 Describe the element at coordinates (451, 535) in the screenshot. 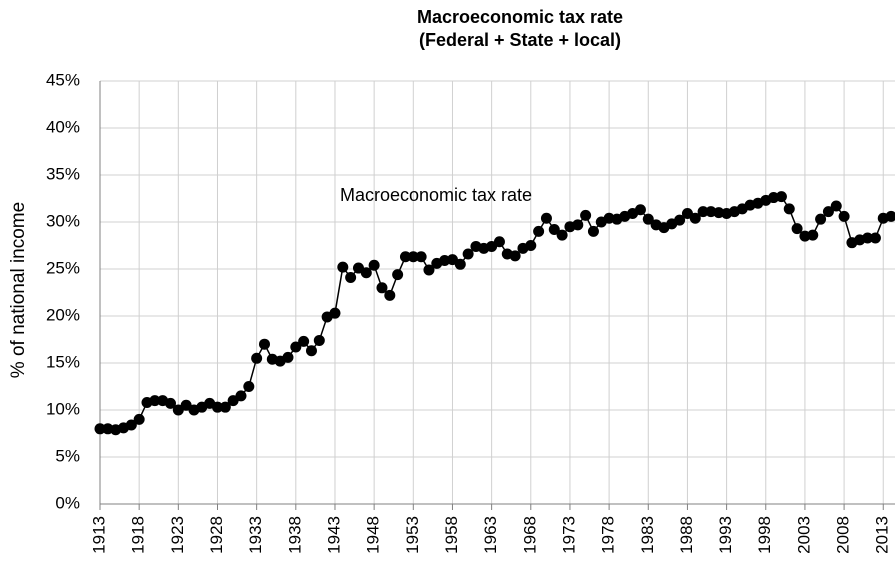

I see `x-tick-label: 1958` at that location.